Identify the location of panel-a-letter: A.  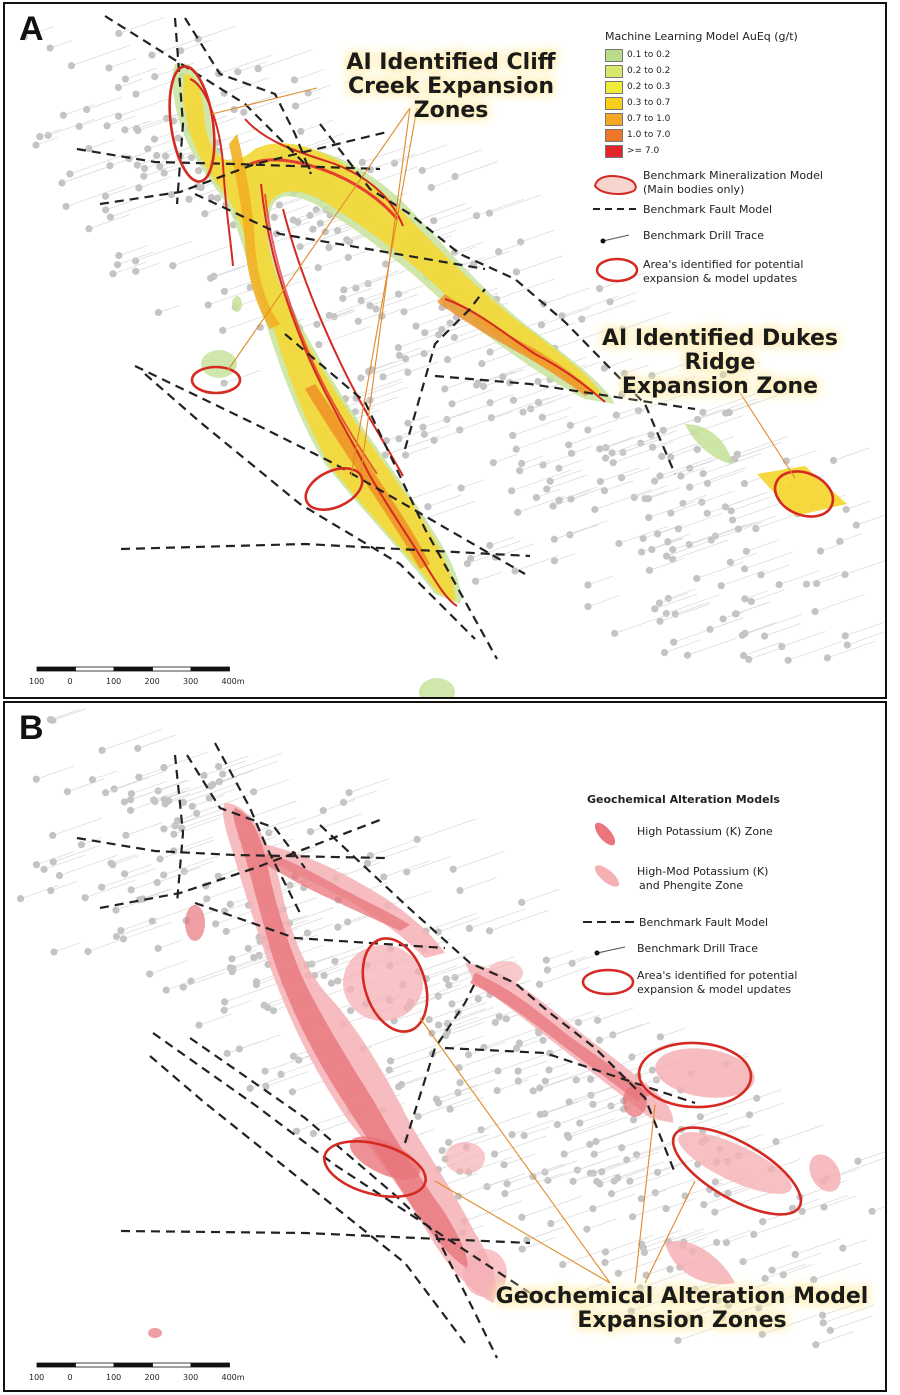
(31, 29).